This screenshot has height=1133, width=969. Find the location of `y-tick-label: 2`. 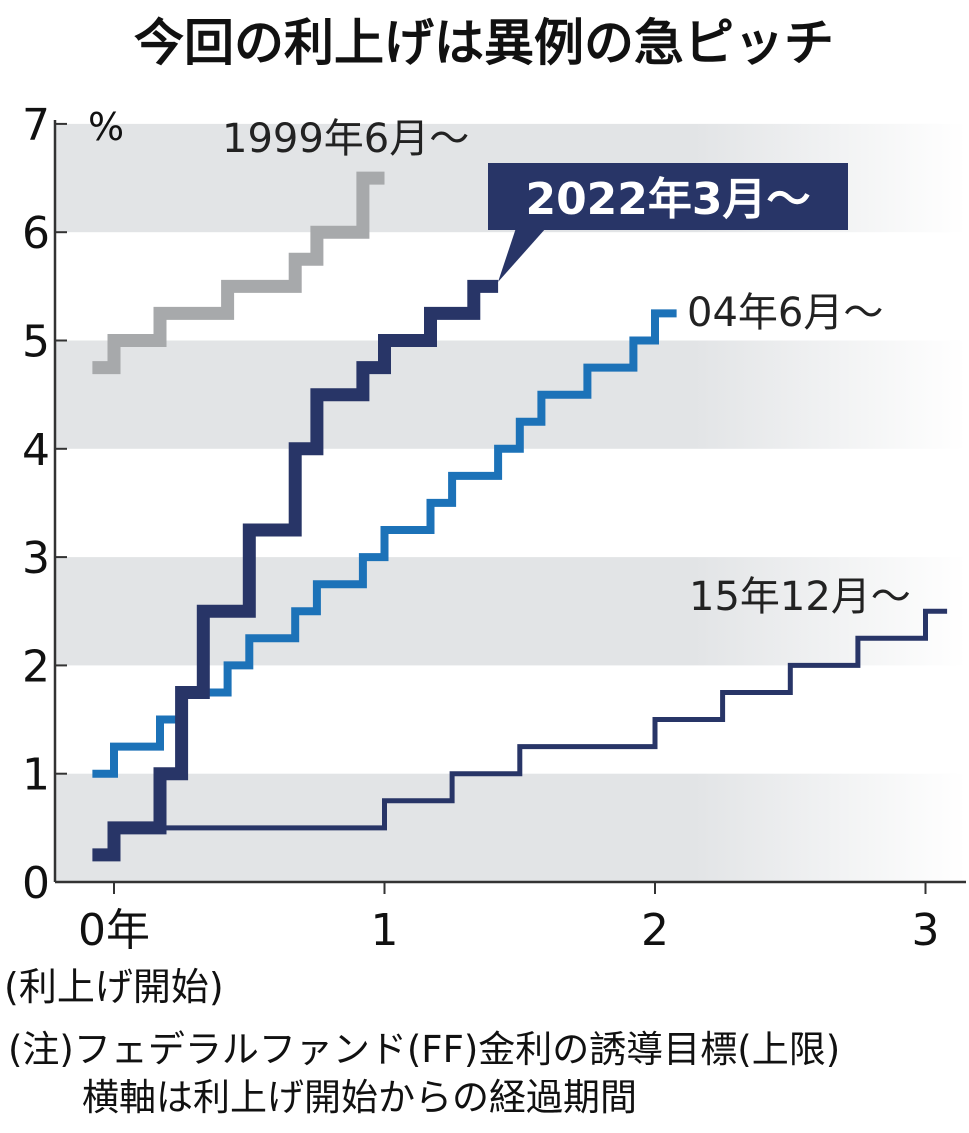

y-tick-label: 2 is located at coordinates (36, 666).